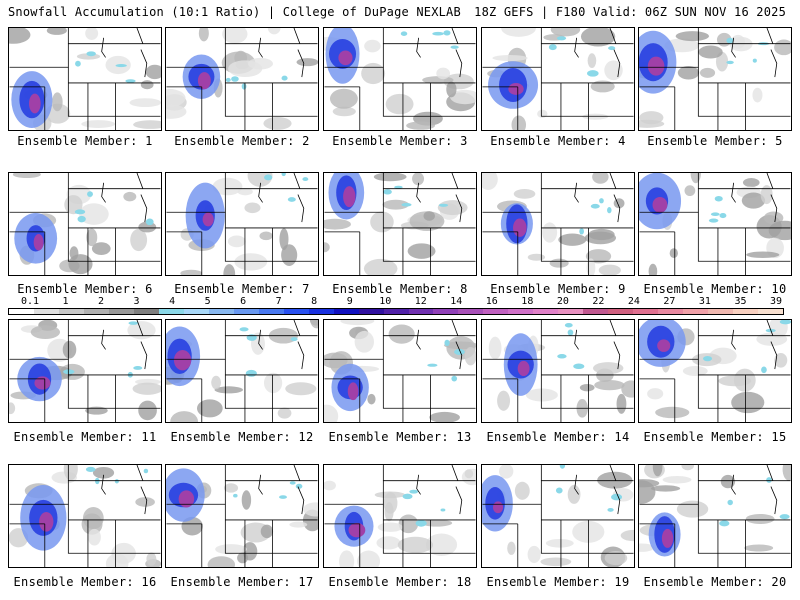  What do you see at coordinates (400, 141) in the screenshot?
I see `ensemble-member-label: Ensemble Member: 3` at bounding box center [400, 141].